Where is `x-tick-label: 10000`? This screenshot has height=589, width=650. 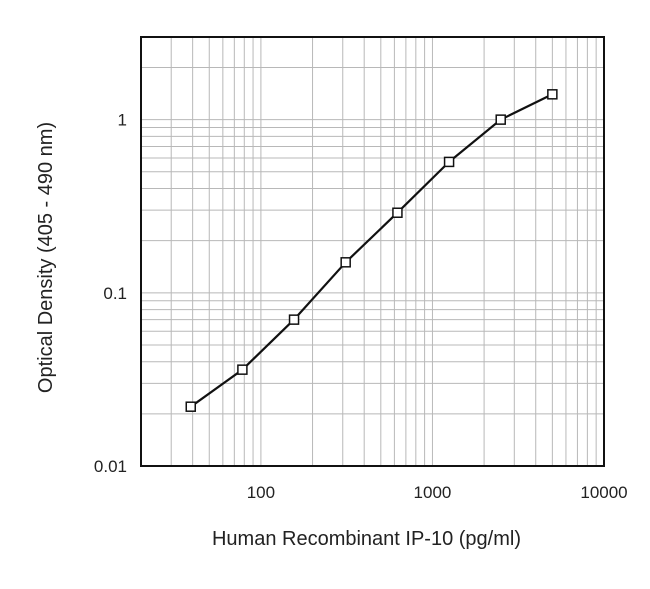 x-tick-label: 10000 is located at coordinates (603, 492).